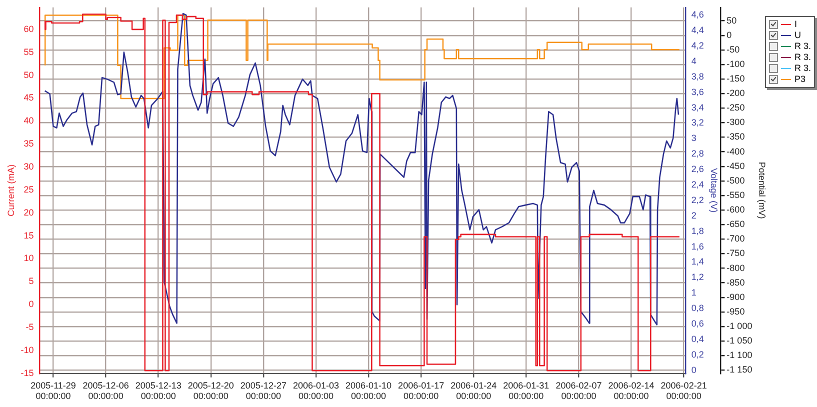 This screenshot has height=407, width=817. Describe the element at coordinates (735, 282) in the screenshot. I see `y3-tick-label: -850` at that location.